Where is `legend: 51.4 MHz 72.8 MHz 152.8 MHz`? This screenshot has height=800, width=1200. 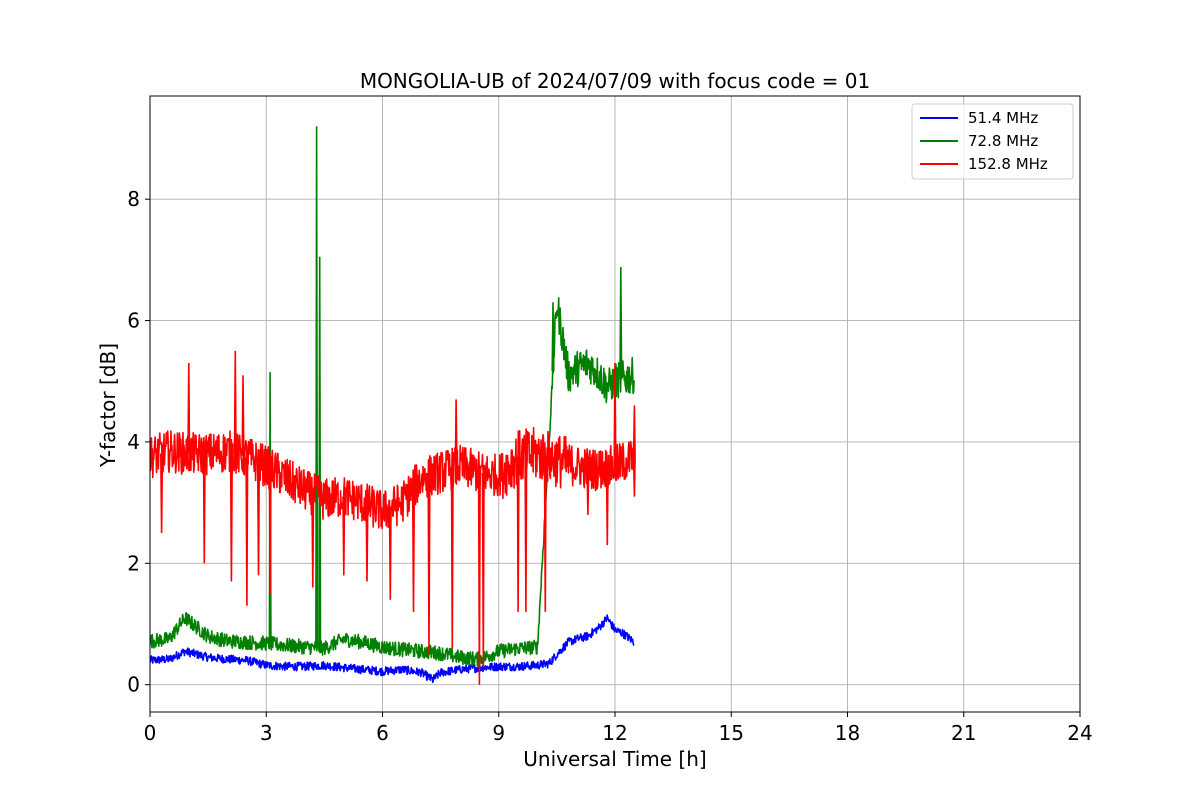
legend: 51.4 MHz 72.8 MHz 152.8 MHz is located at coordinates (992, 141).